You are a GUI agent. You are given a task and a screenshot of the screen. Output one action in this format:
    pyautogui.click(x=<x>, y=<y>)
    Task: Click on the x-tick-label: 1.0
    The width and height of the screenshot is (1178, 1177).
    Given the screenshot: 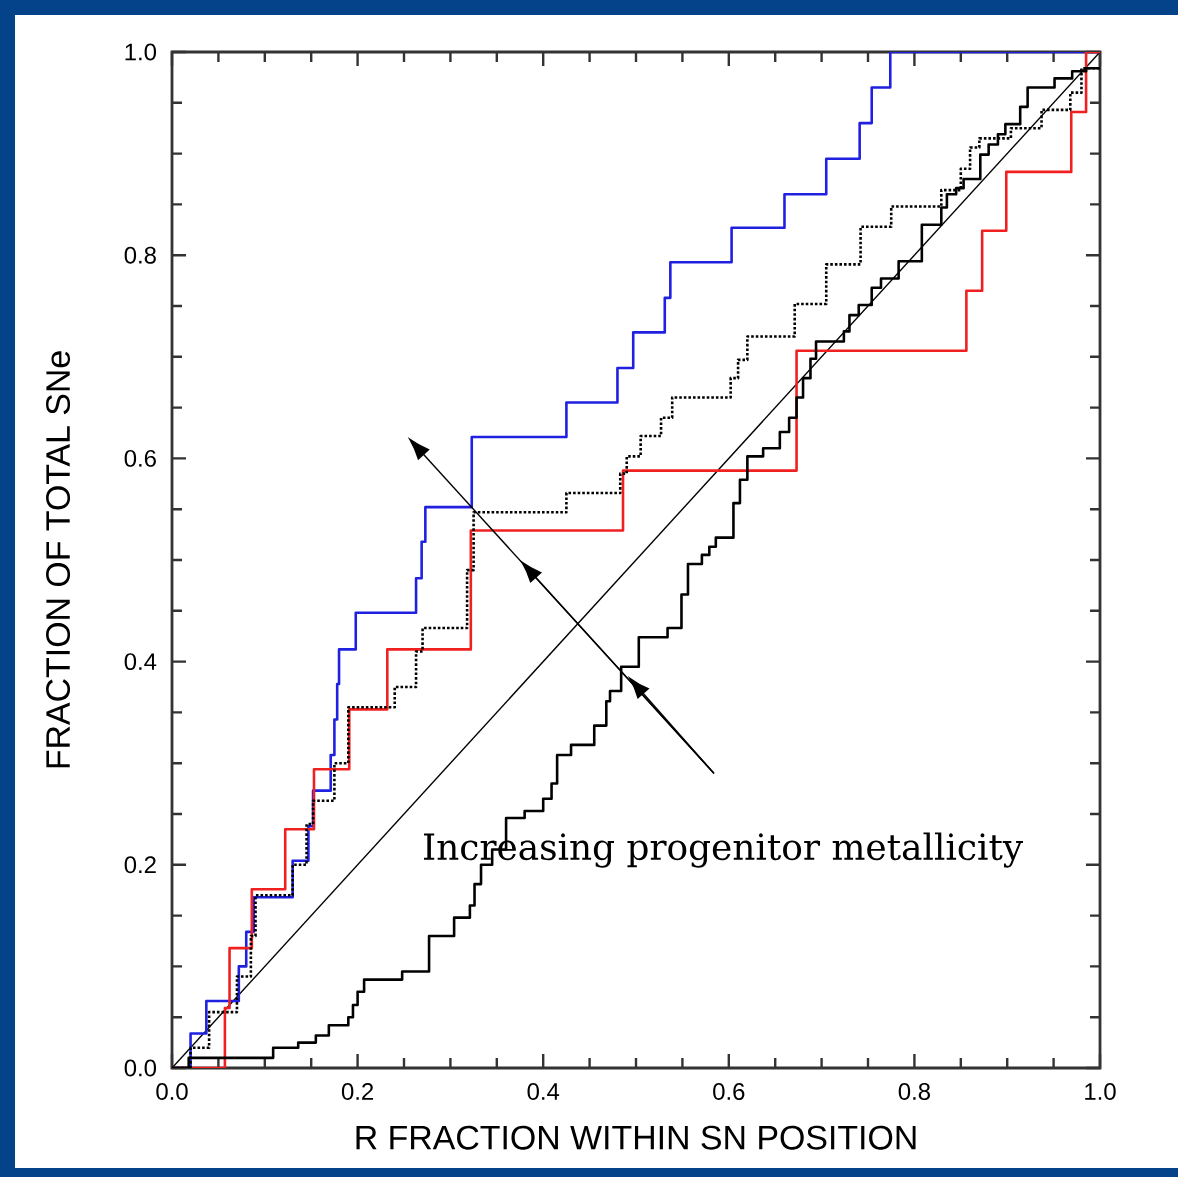 What is the action you would take?
    pyautogui.click(x=1100, y=1091)
    